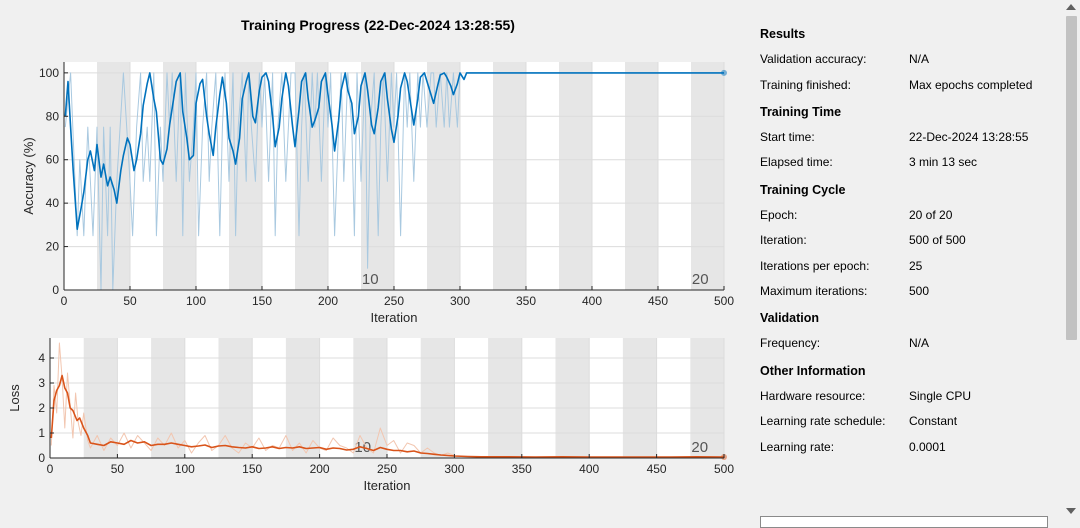 The image size is (1080, 528). Describe the element at coordinates (823, 421) in the screenshot. I see `lr-schedule-label: Learning rate schedule:` at that location.